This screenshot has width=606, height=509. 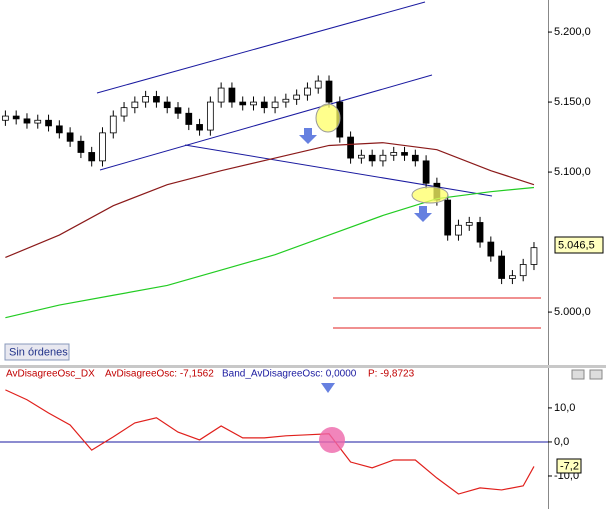 What do you see at coordinates (564, 408) in the screenshot?
I see `y-tick-label: 10,0` at bounding box center [564, 408].